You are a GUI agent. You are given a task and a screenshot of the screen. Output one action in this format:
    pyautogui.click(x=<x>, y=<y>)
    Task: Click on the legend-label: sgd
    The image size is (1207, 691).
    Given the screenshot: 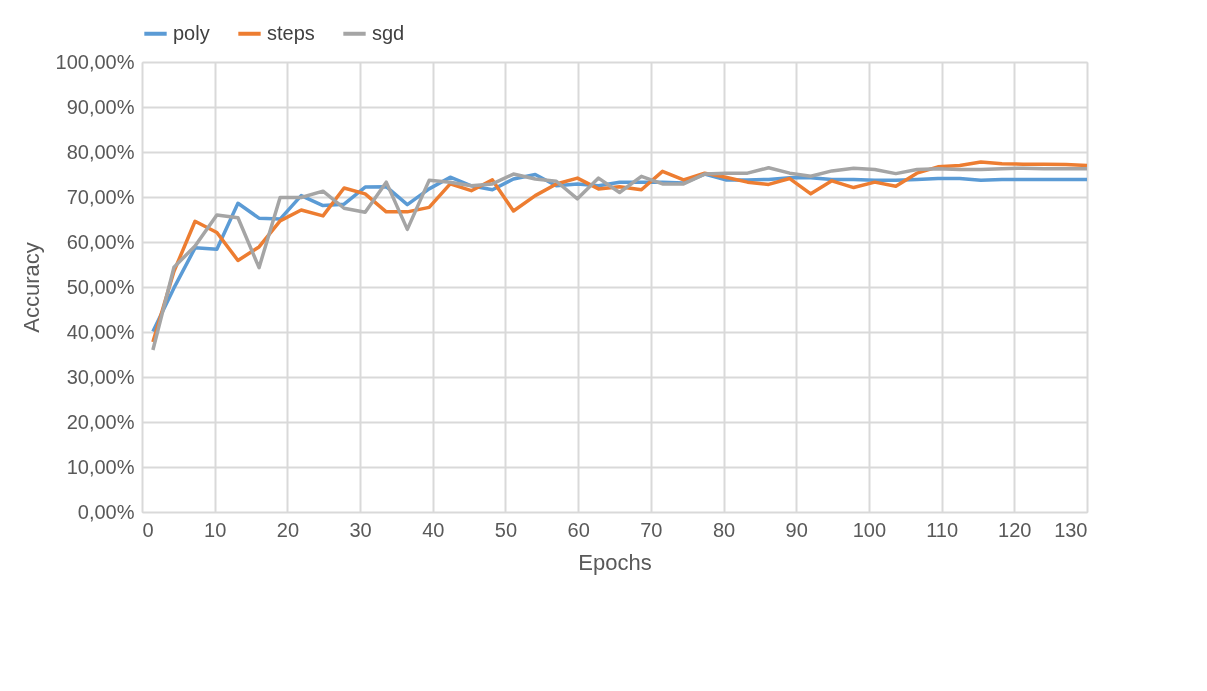 What is the action you would take?
    pyautogui.click(x=388, y=32)
    